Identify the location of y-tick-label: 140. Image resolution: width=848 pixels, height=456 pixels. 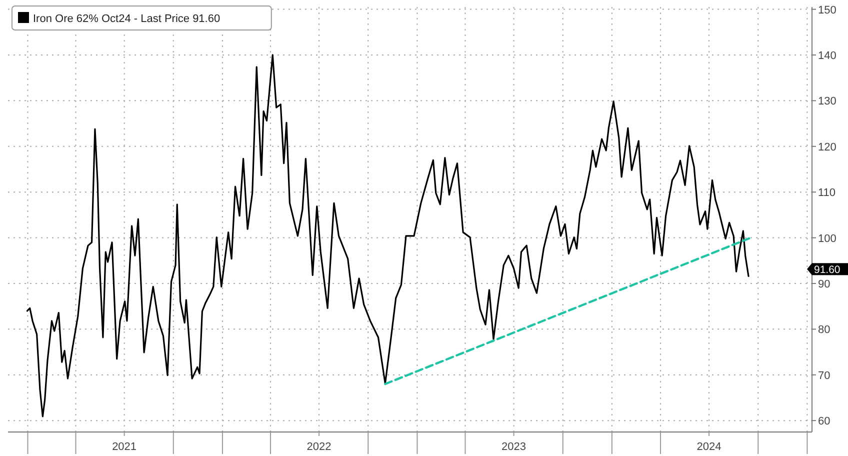
(827, 56).